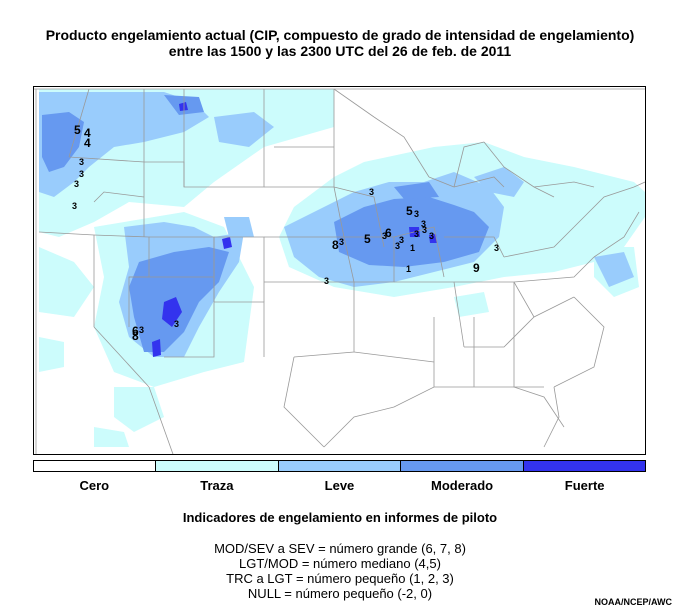 This screenshot has width=680, height=612. Describe the element at coordinates (217, 466) in the screenshot. I see `legend-swatch-traza` at that location.